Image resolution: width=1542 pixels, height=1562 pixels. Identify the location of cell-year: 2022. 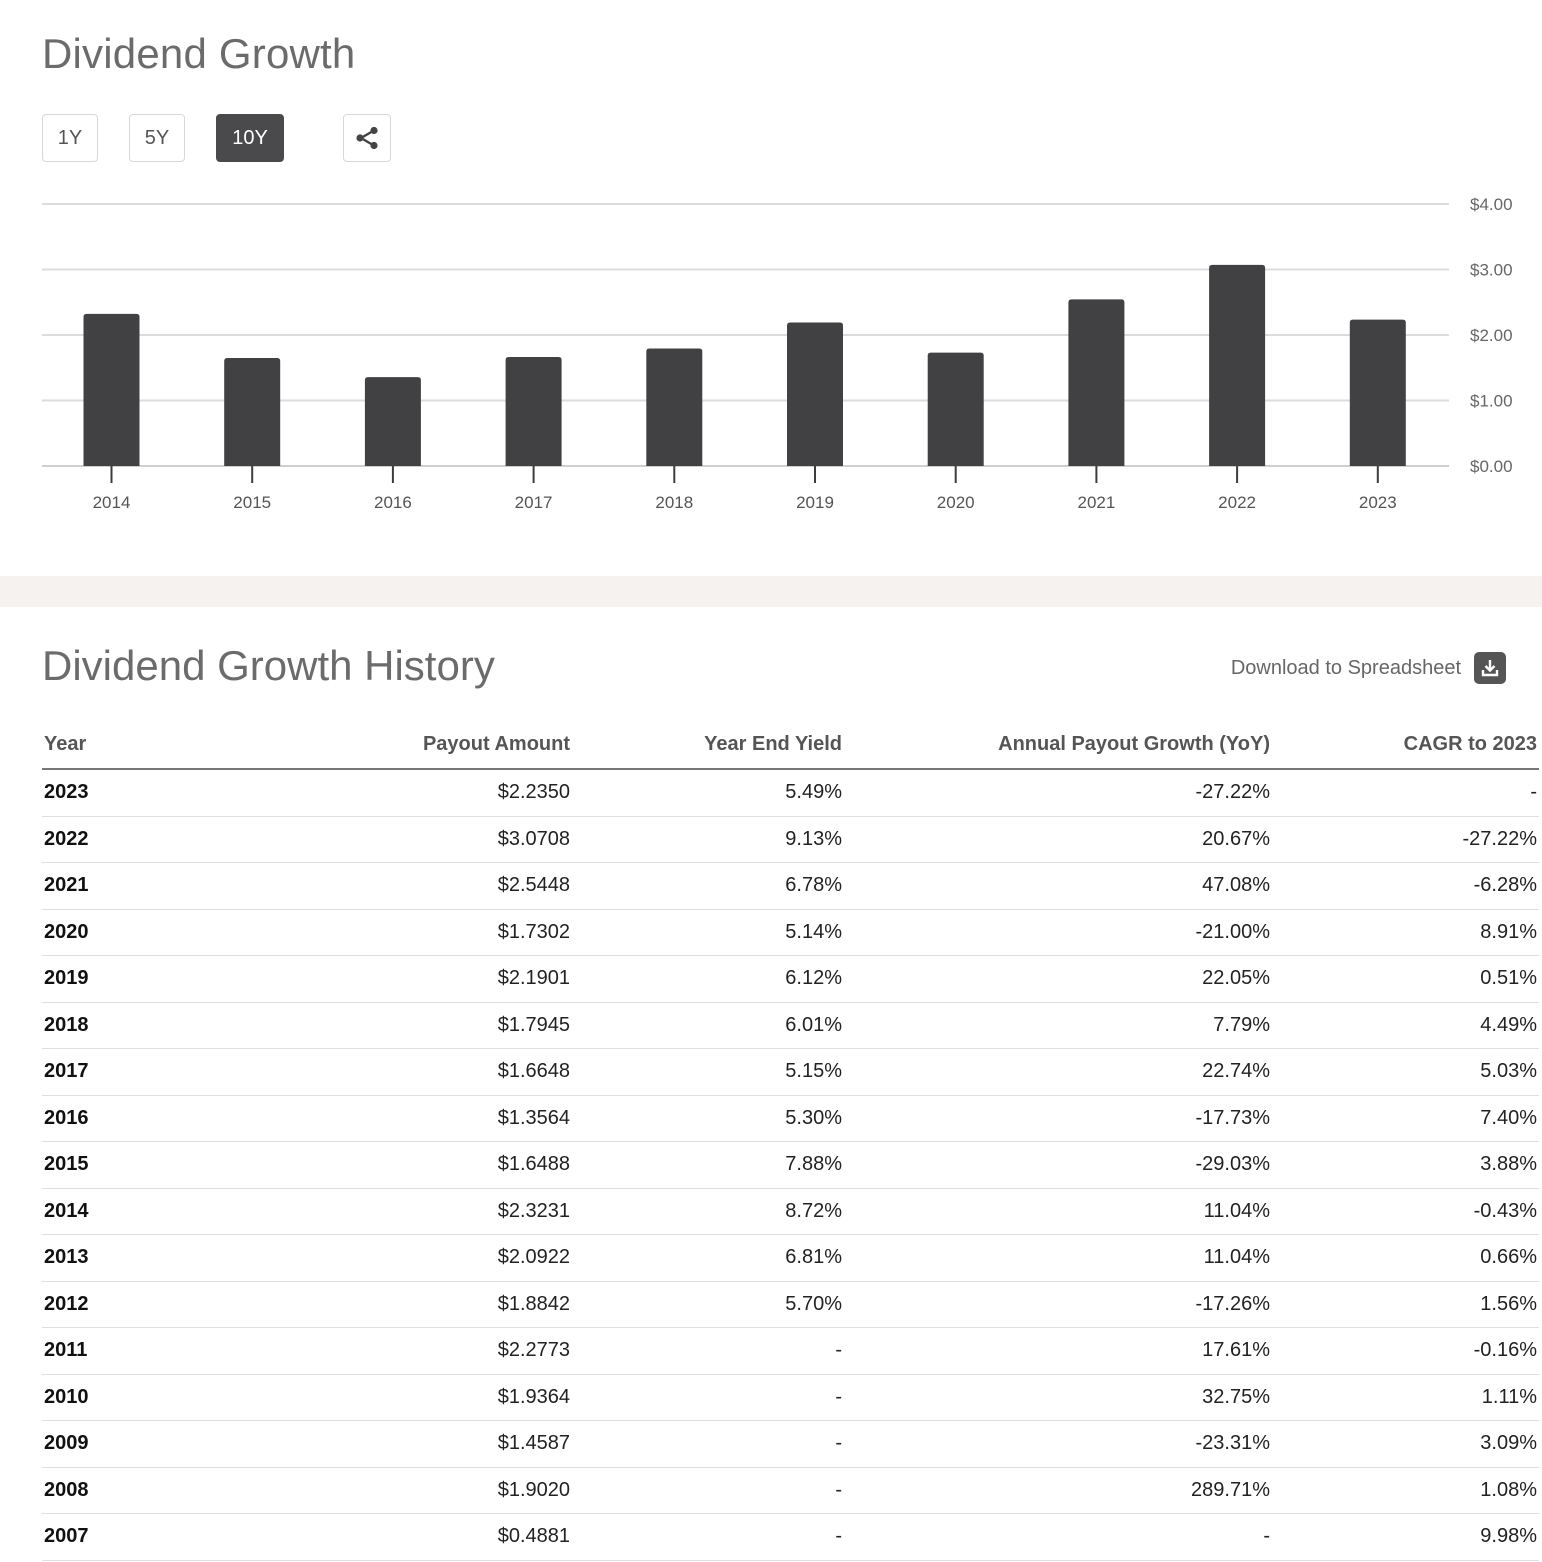
(144, 839).